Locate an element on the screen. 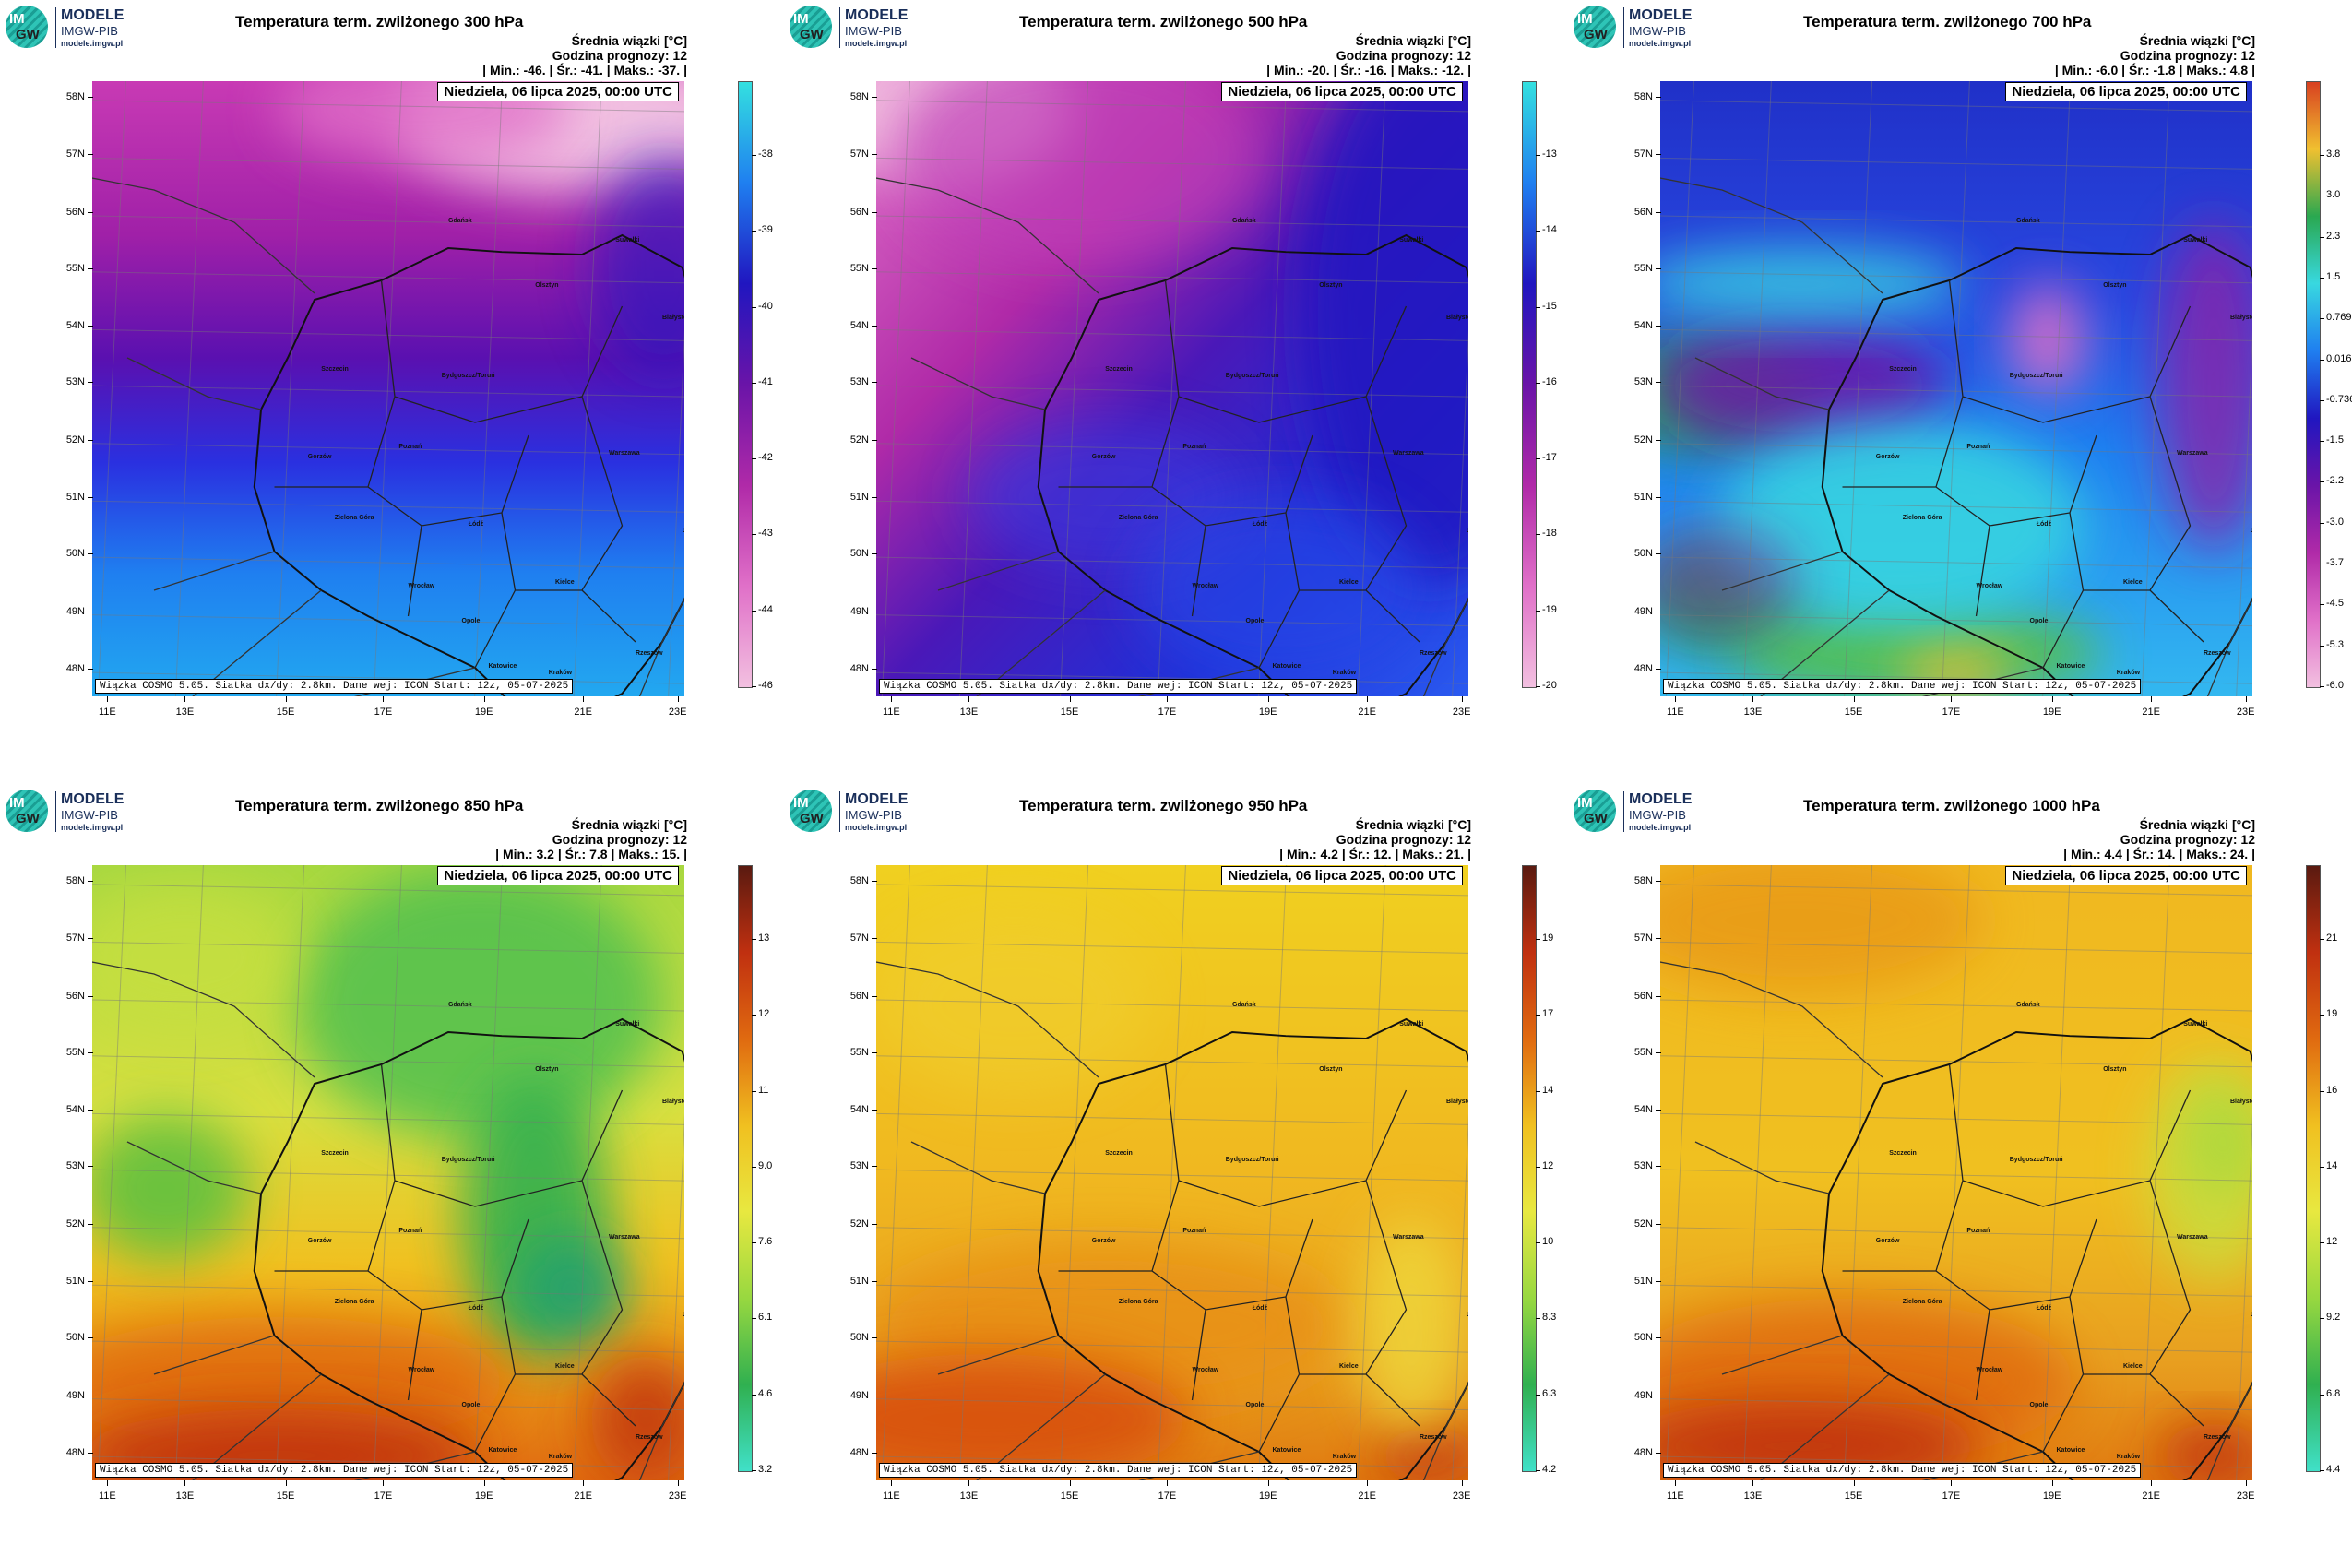 This screenshot has width=2352, height=1568. colorbar-label: 1.5 is located at coordinates (2333, 276).